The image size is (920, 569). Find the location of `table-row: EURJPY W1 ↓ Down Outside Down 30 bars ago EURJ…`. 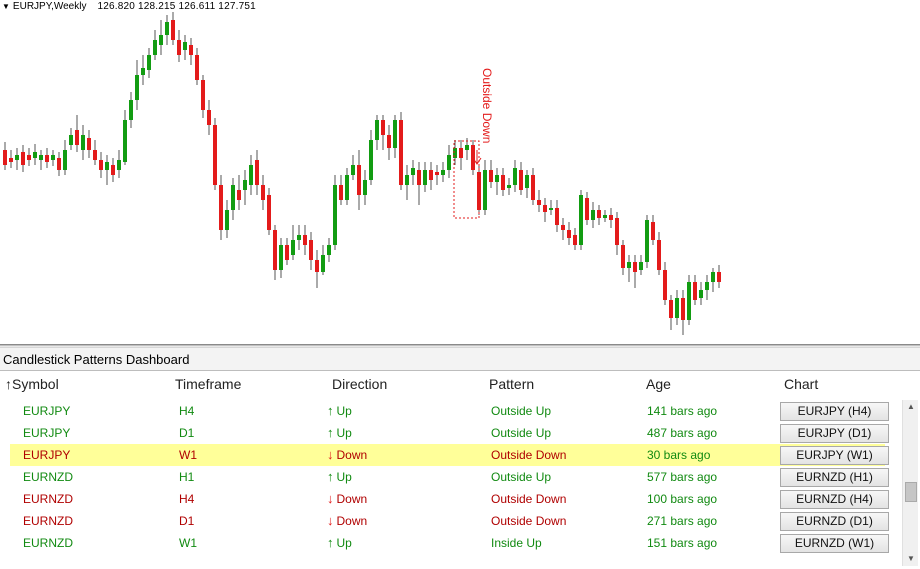

table-row: EURJPY W1 ↓ Down Outside Down 30 bars ago EURJ… is located at coordinates (450, 455).